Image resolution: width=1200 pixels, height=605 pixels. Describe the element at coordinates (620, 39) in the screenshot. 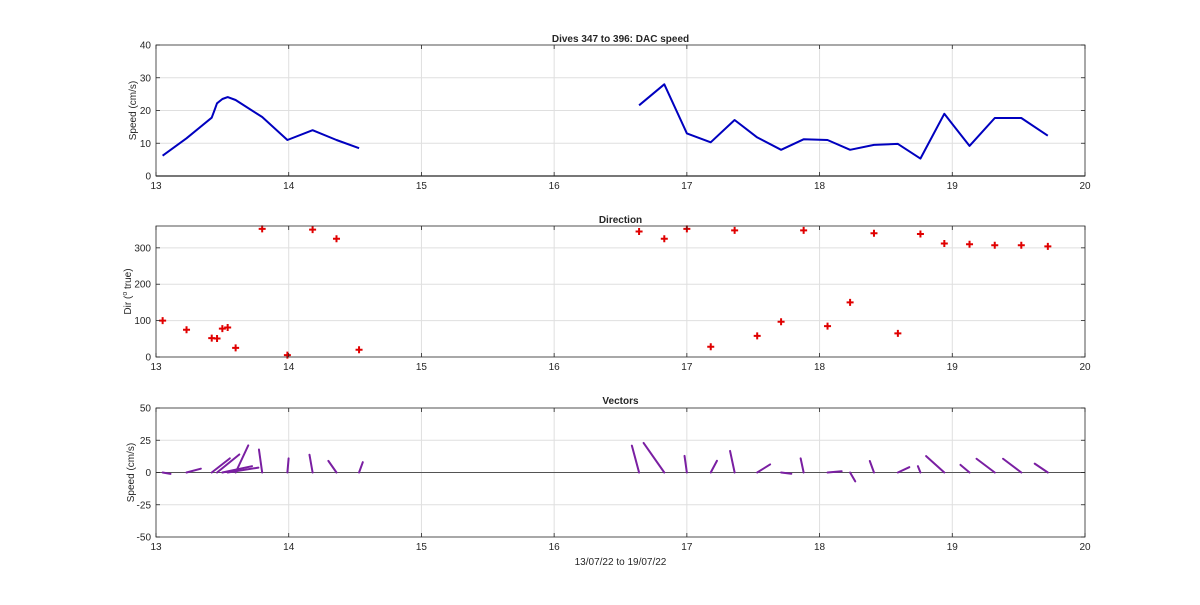

I see `speed-panel-title: Dives 347 to 396: DAC speed` at that location.